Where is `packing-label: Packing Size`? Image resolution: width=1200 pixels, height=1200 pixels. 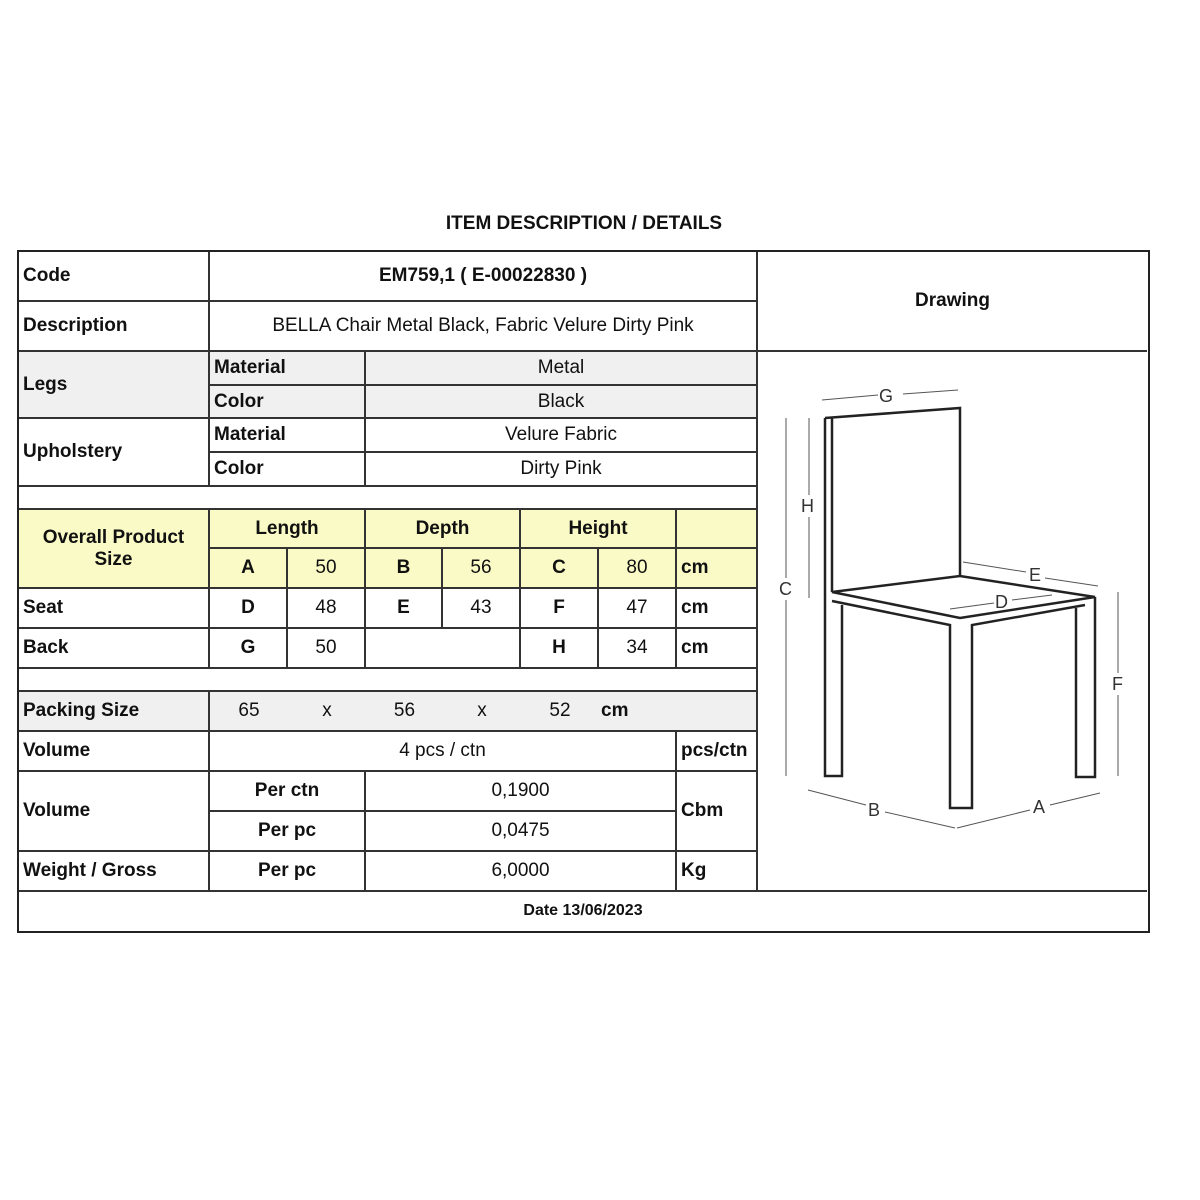 packing-label: Packing Size is located at coordinates (114, 712).